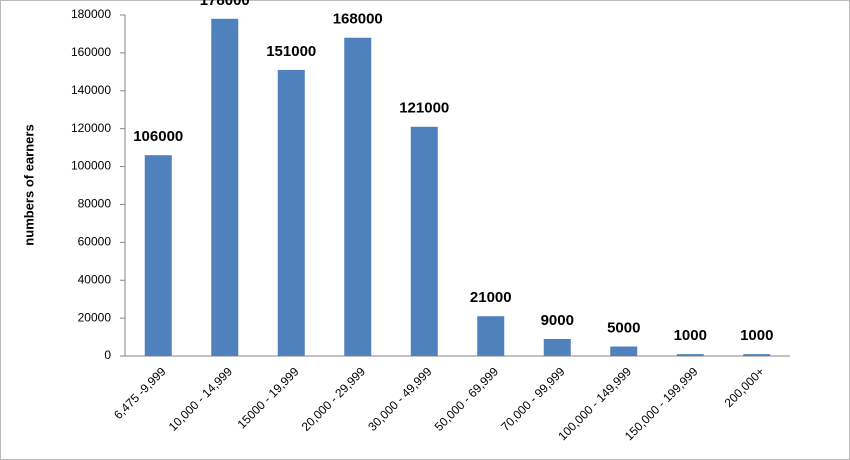 This screenshot has width=850, height=460. I want to click on y-tick-label: 20000, so click(95, 317).